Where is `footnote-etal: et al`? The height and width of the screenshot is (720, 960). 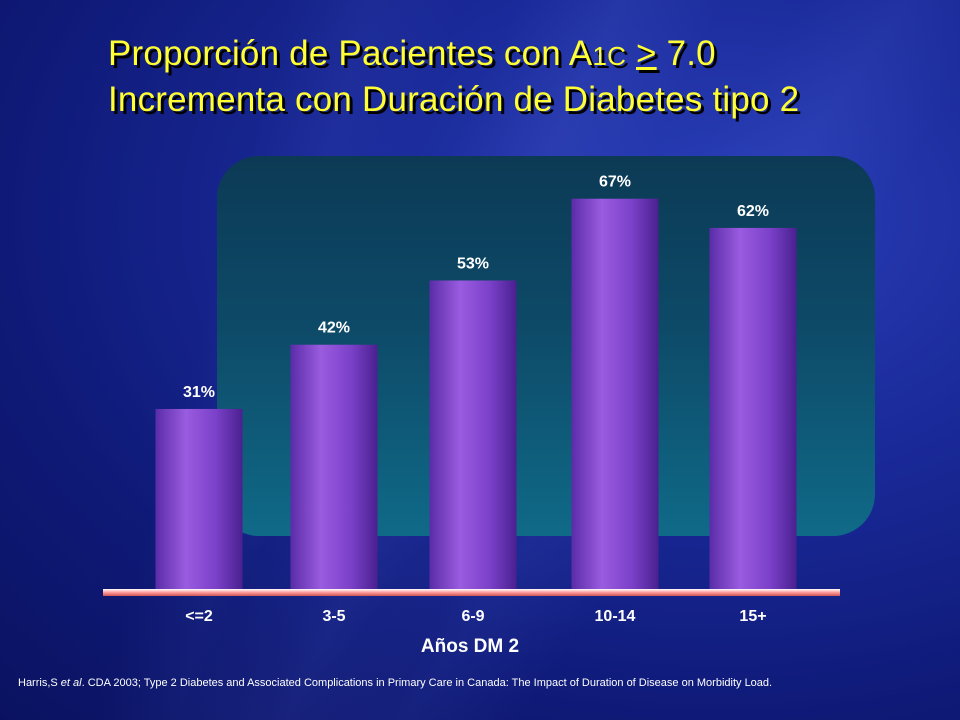
footnote-etal: et al is located at coordinates (71, 683).